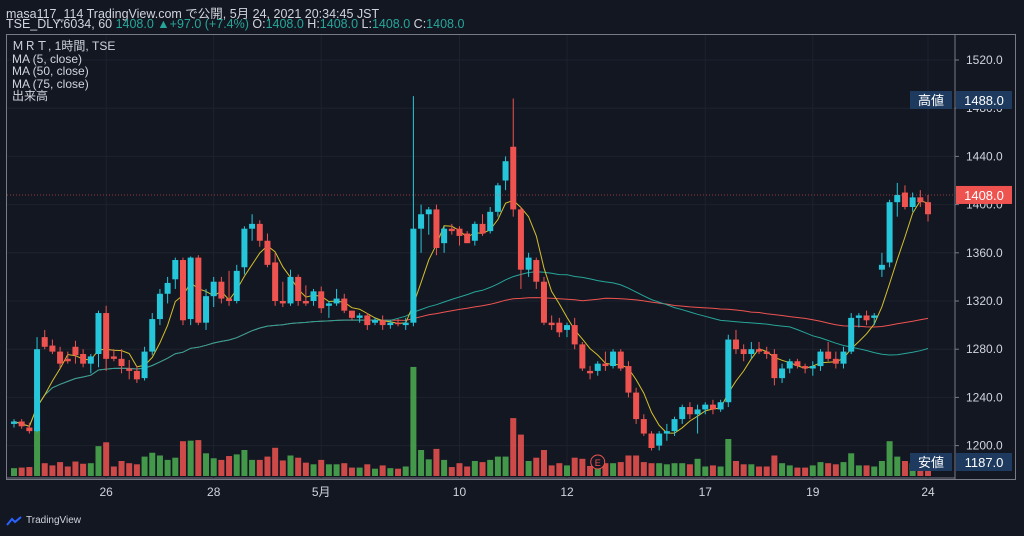 The height and width of the screenshot is (536, 1024). Describe the element at coordinates (64, 46) in the screenshot. I see `legend-main: ＭＲＴ, 1時間, TSE` at that location.